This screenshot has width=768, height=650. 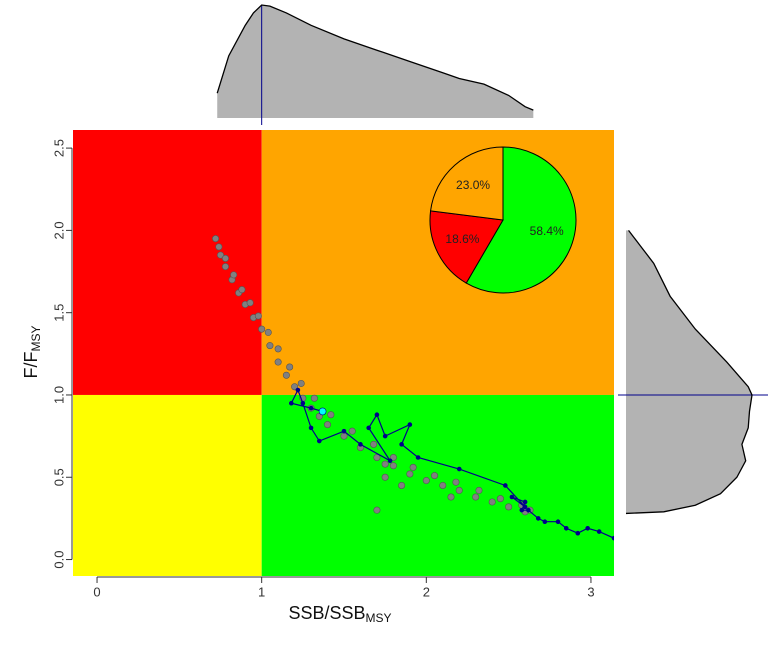 I want to click on x-label-sub: MSY, so click(x=379, y=618).